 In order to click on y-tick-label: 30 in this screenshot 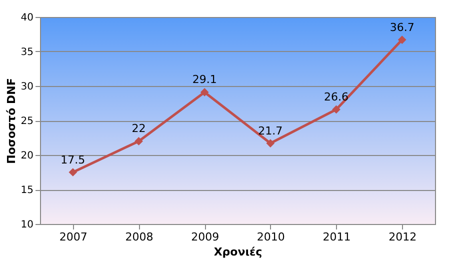, I will do `click(27, 87)`.